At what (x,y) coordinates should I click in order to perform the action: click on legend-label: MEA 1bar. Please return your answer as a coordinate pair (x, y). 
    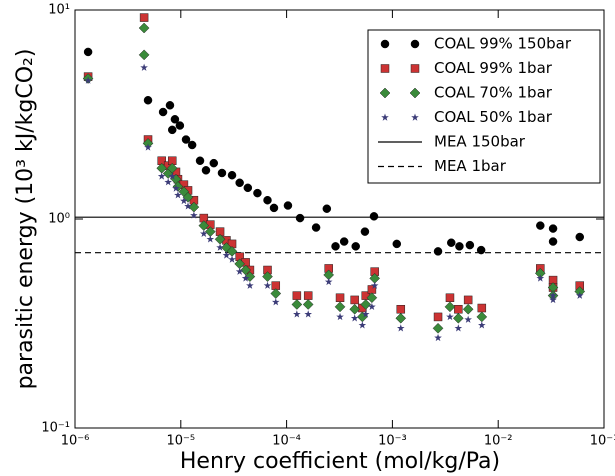
    Looking at the image, I should click on (470, 166).